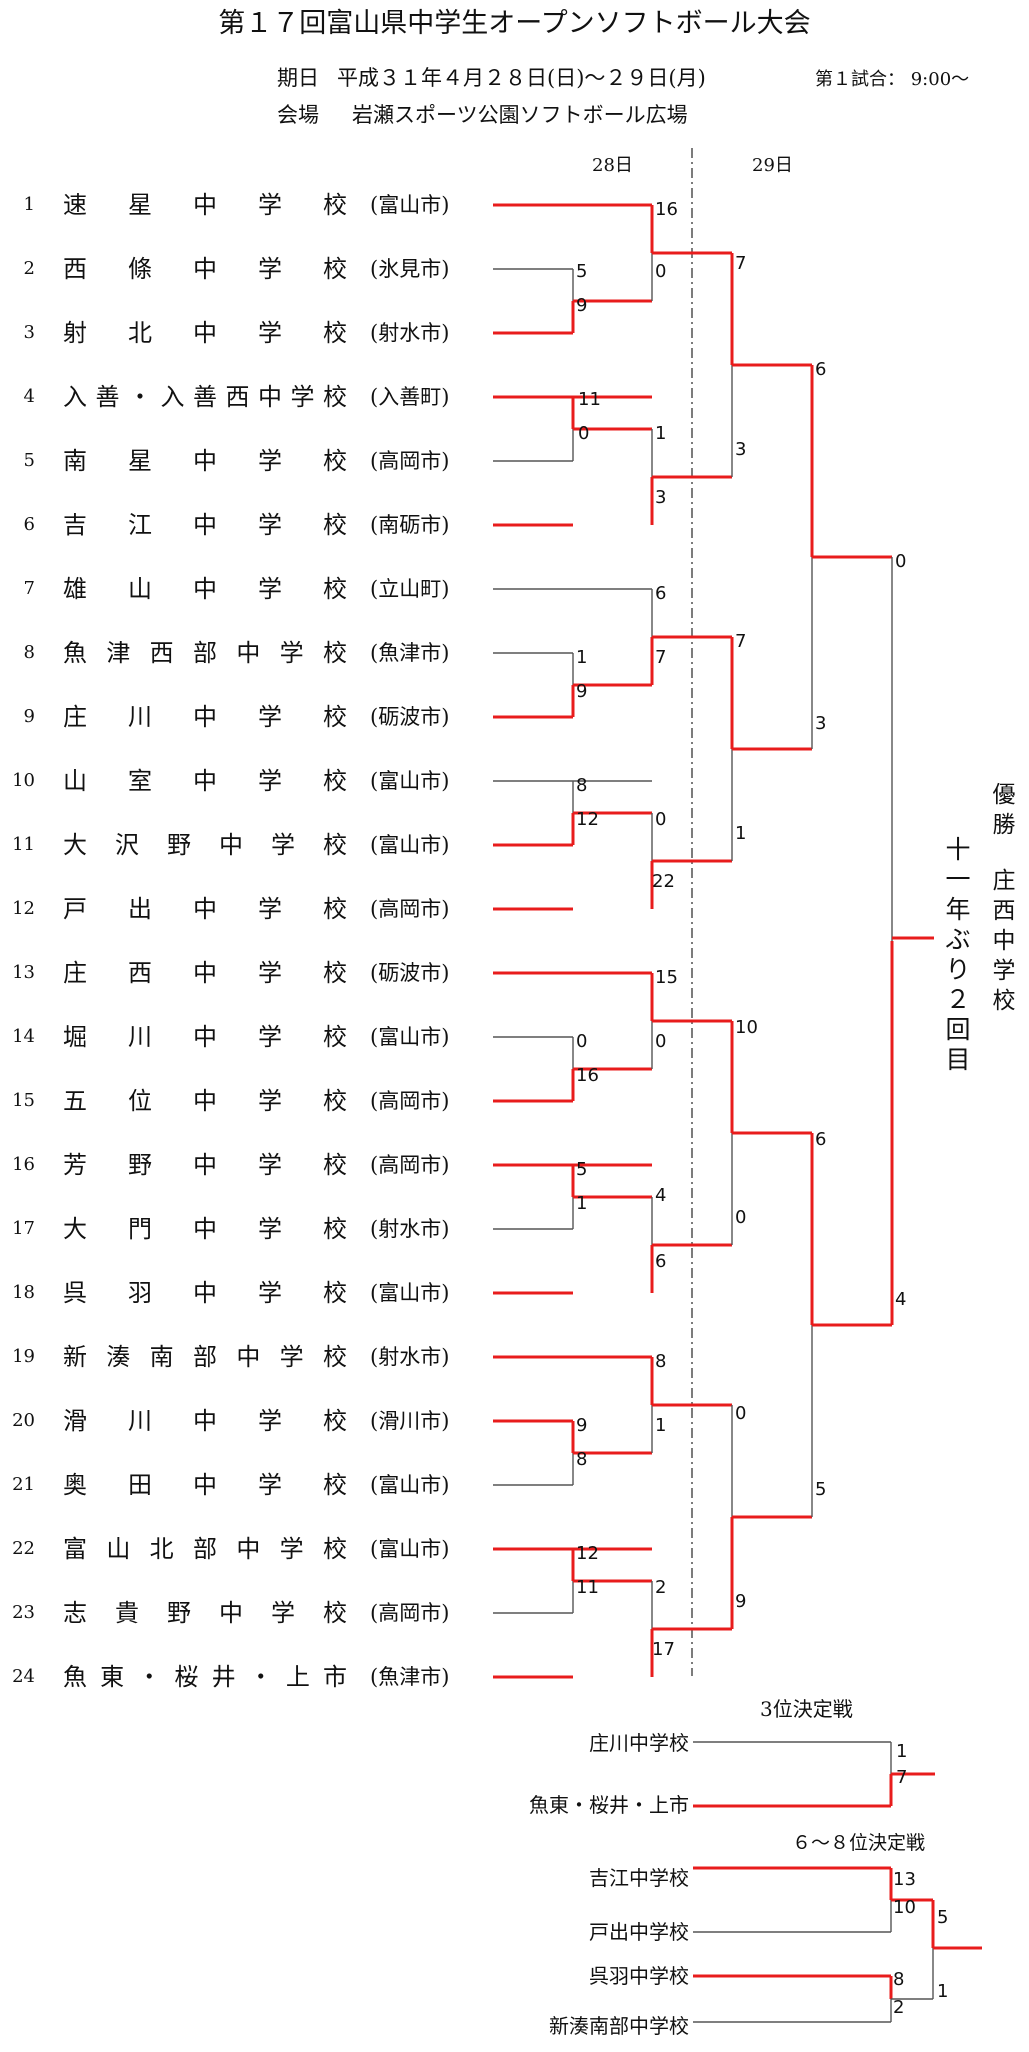 The height and width of the screenshot is (2052, 1029). I want to click on team-number: 19, so click(23, 1356).